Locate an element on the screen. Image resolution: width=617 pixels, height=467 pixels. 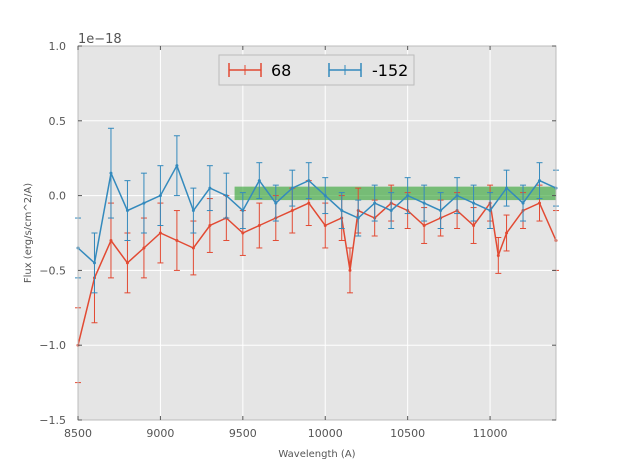
y-tick-label: −1.0 is located at coordinates (52, 345).